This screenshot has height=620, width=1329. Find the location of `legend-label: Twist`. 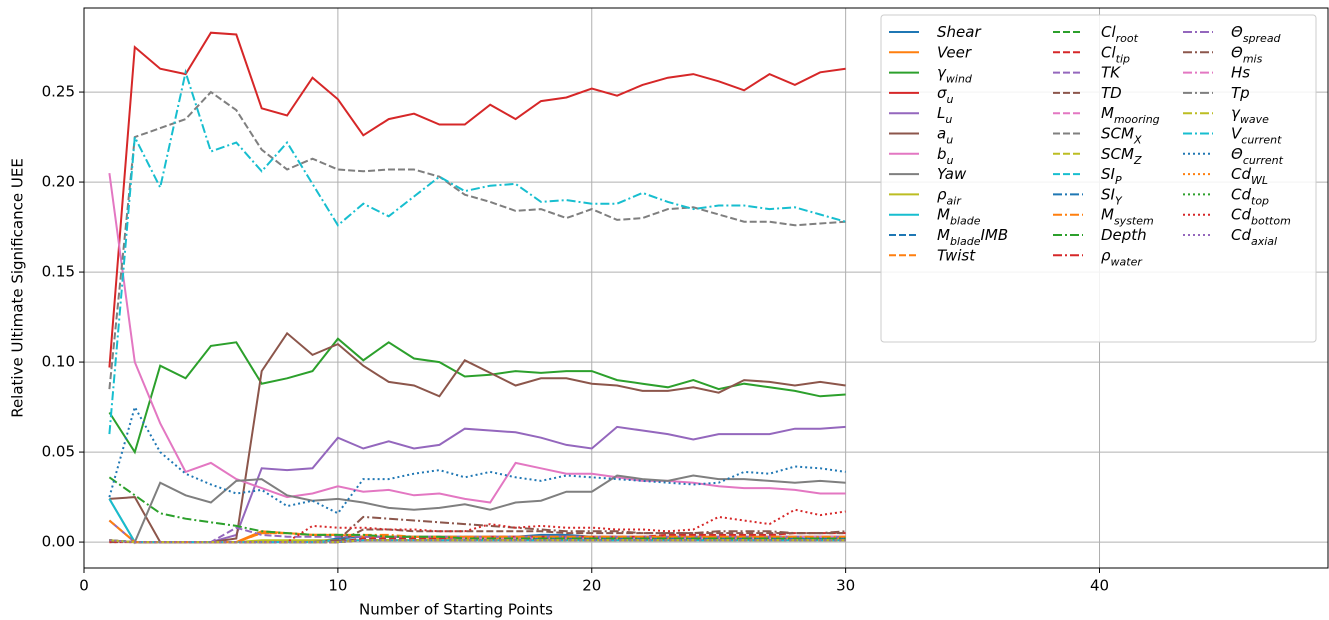

legend-label: Twist is located at coordinates (956, 255).